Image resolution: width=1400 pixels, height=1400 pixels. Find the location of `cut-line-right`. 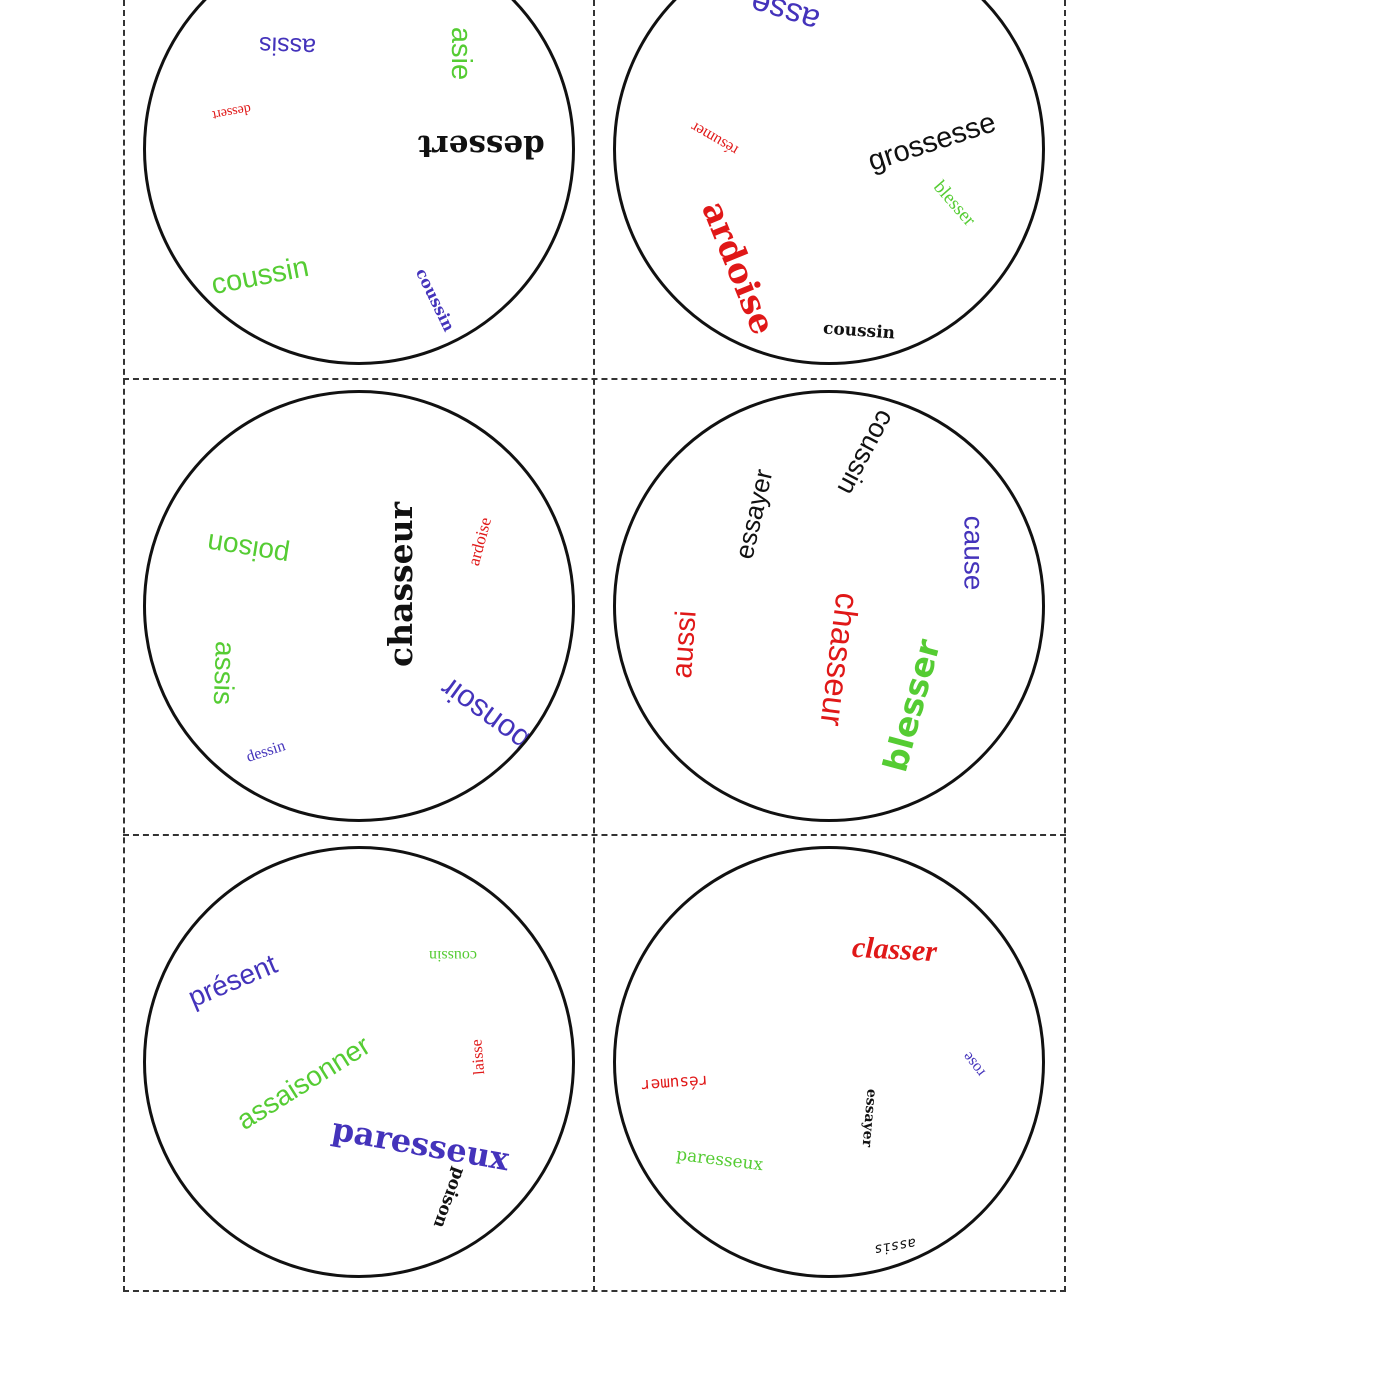

cut-line-right is located at coordinates (1065, 646).